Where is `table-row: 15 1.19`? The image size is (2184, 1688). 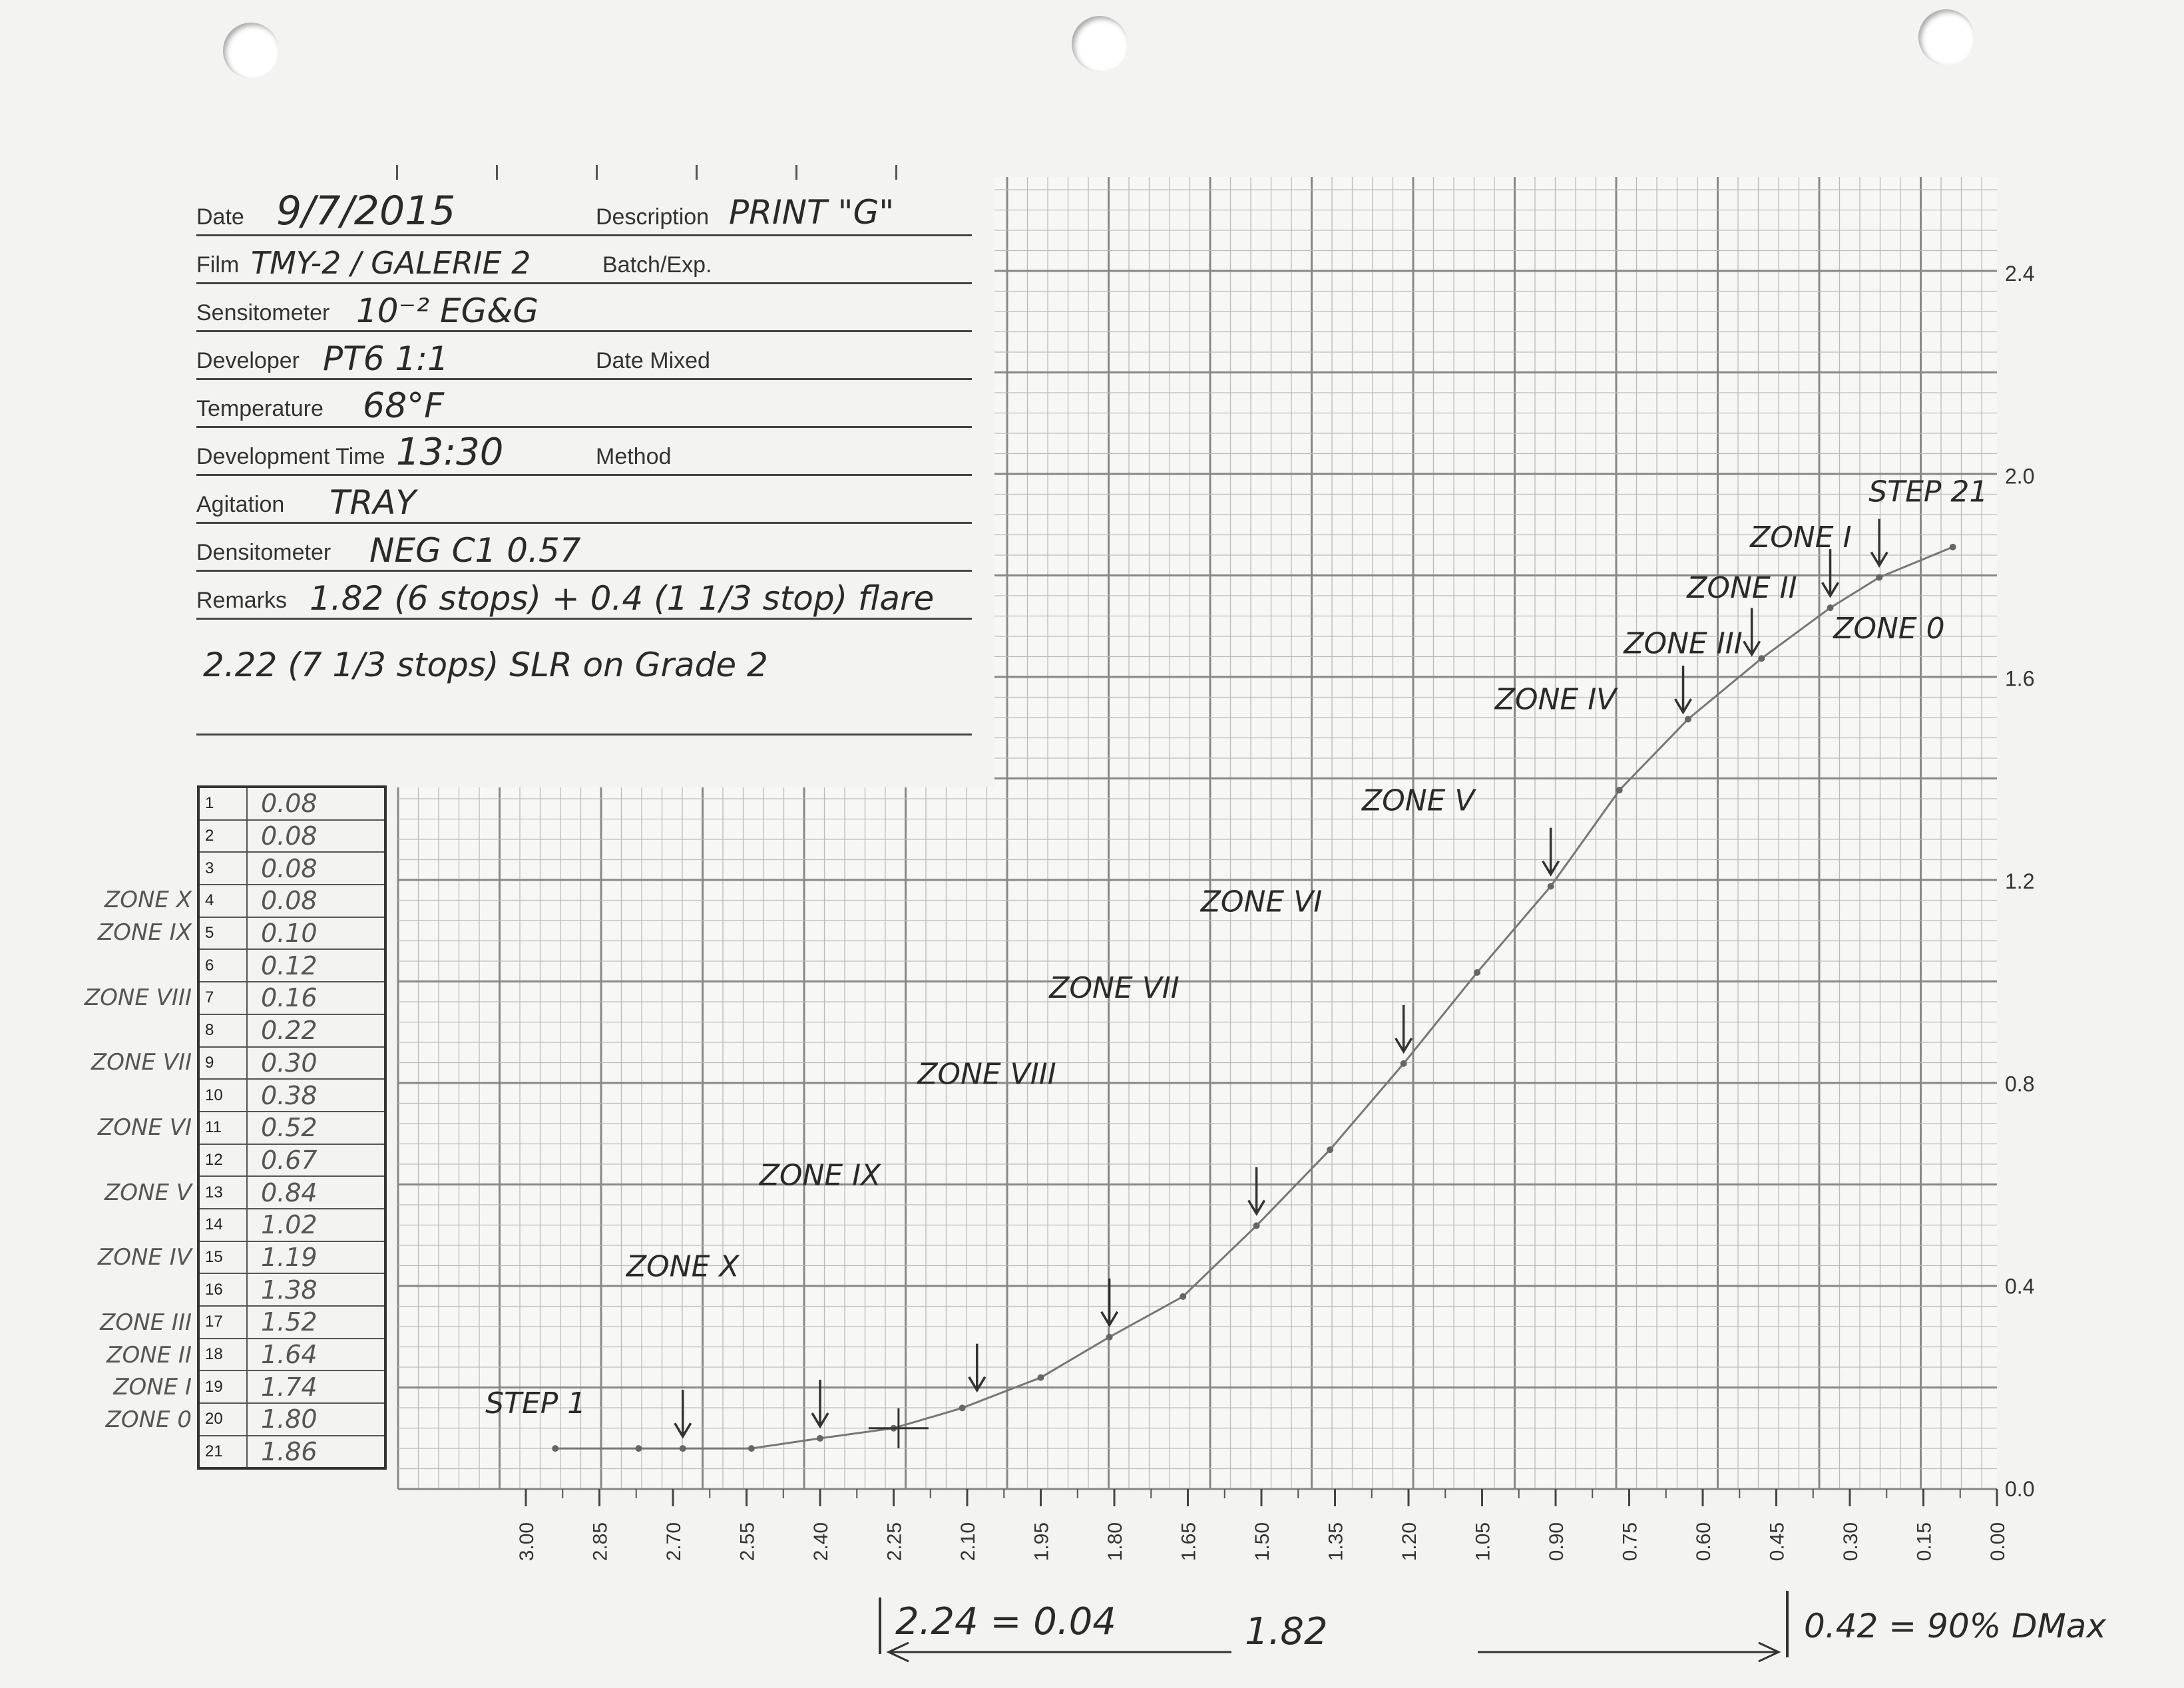
table-row: 15 1.19 is located at coordinates (292, 1257).